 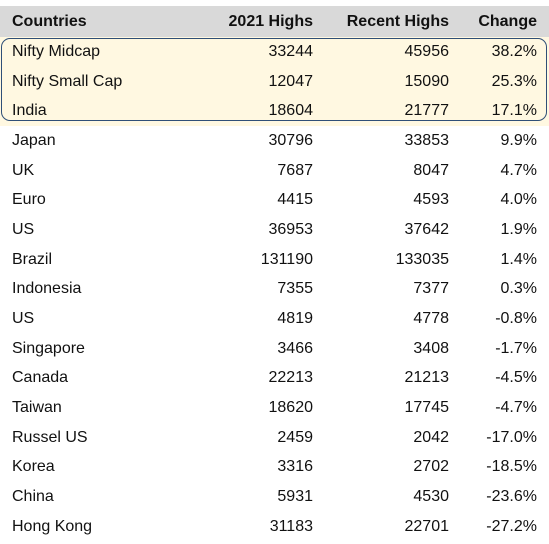 I want to click on country-cell: Japan, so click(x=34, y=140).